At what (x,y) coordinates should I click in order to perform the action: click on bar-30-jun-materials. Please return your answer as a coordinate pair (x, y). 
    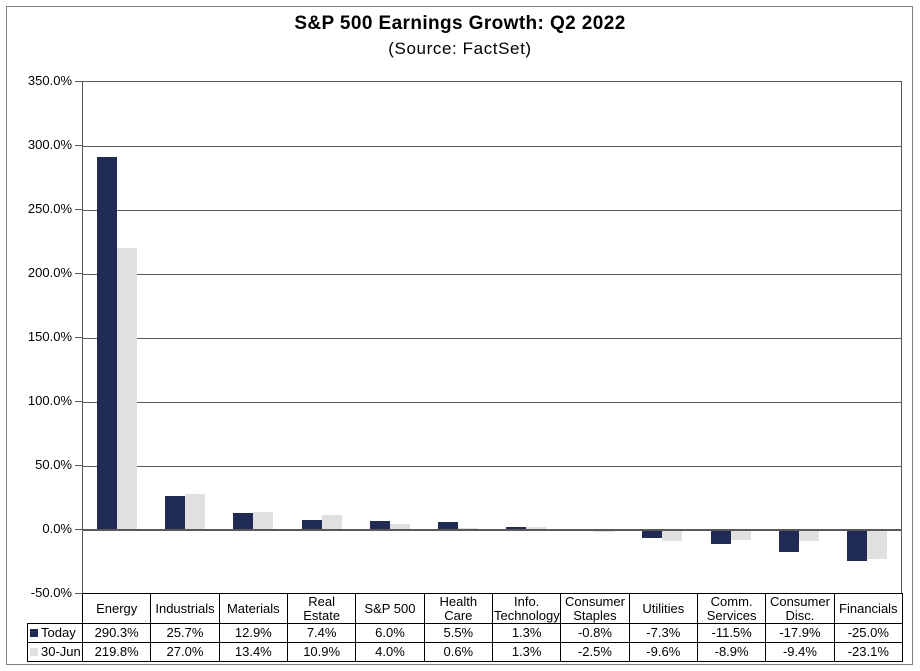
    Looking at the image, I should click on (263, 520).